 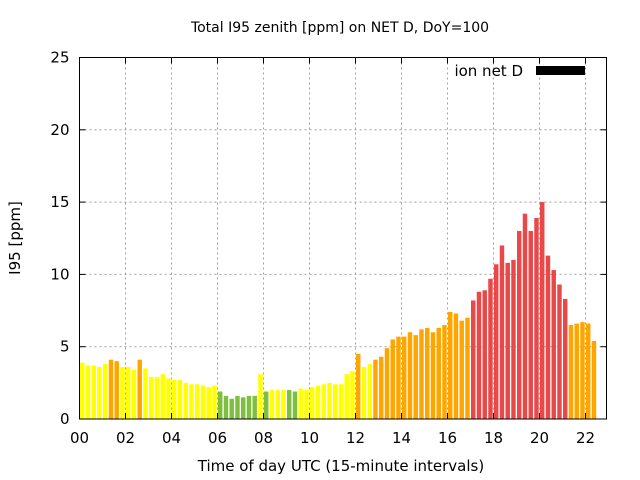 What do you see at coordinates (355, 438) in the screenshot?
I see `x-tick-label: 12` at bounding box center [355, 438].